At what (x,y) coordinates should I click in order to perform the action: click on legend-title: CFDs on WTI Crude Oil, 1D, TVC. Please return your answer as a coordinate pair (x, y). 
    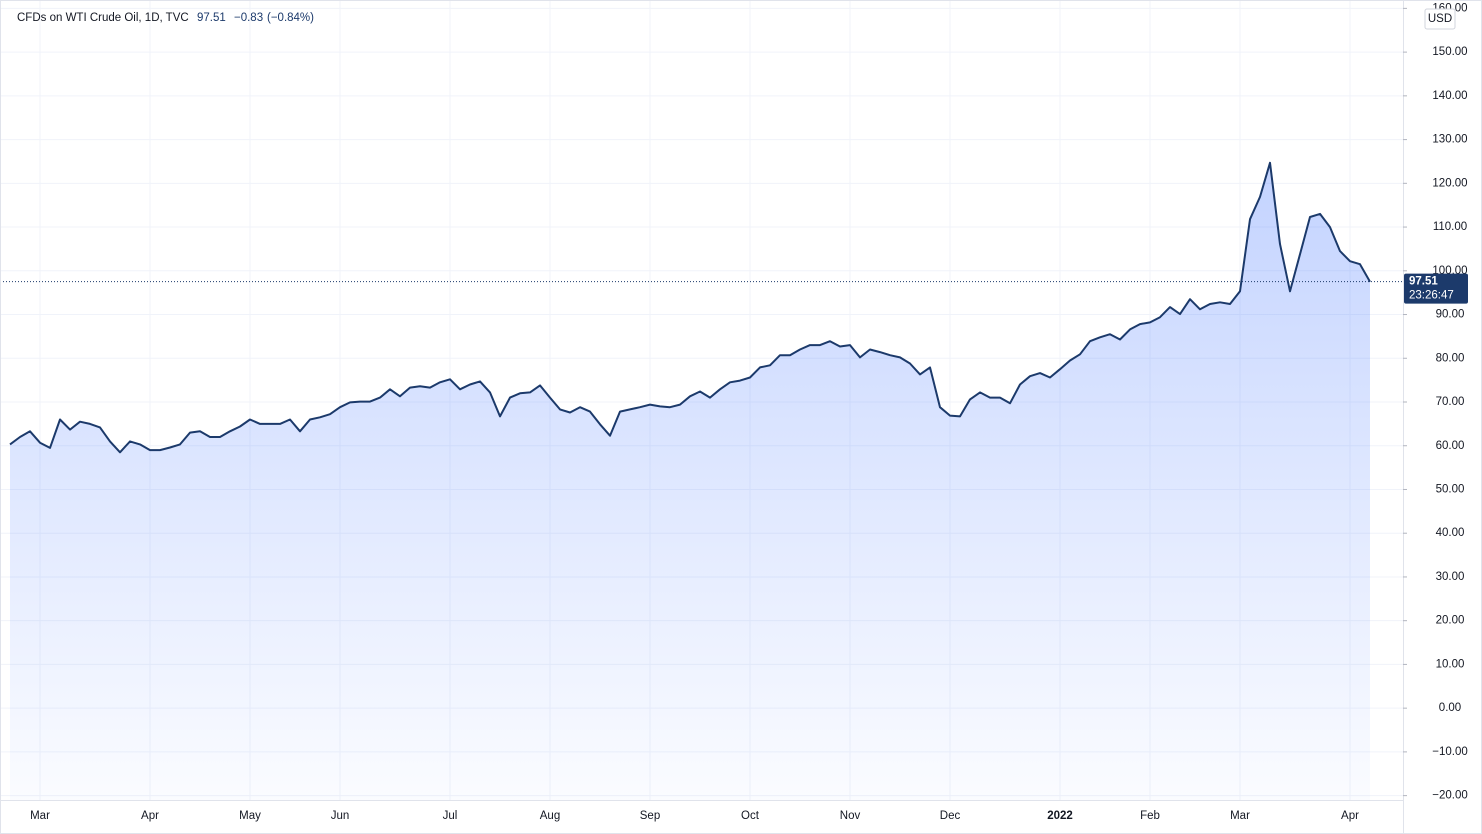
    Looking at the image, I should click on (103, 18).